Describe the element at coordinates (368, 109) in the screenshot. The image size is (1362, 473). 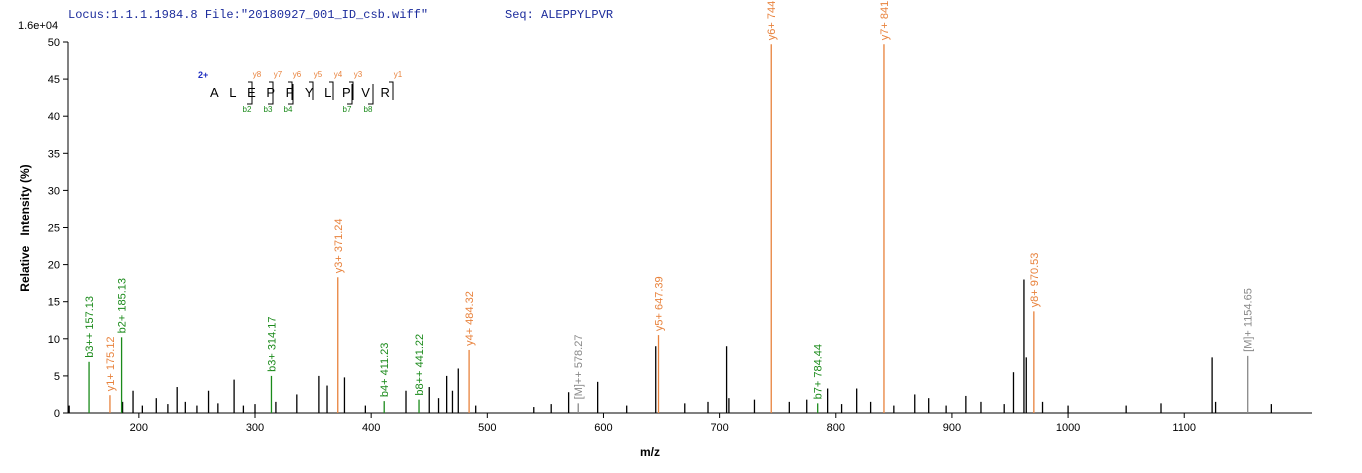
I see `b-fragment: b8` at that location.